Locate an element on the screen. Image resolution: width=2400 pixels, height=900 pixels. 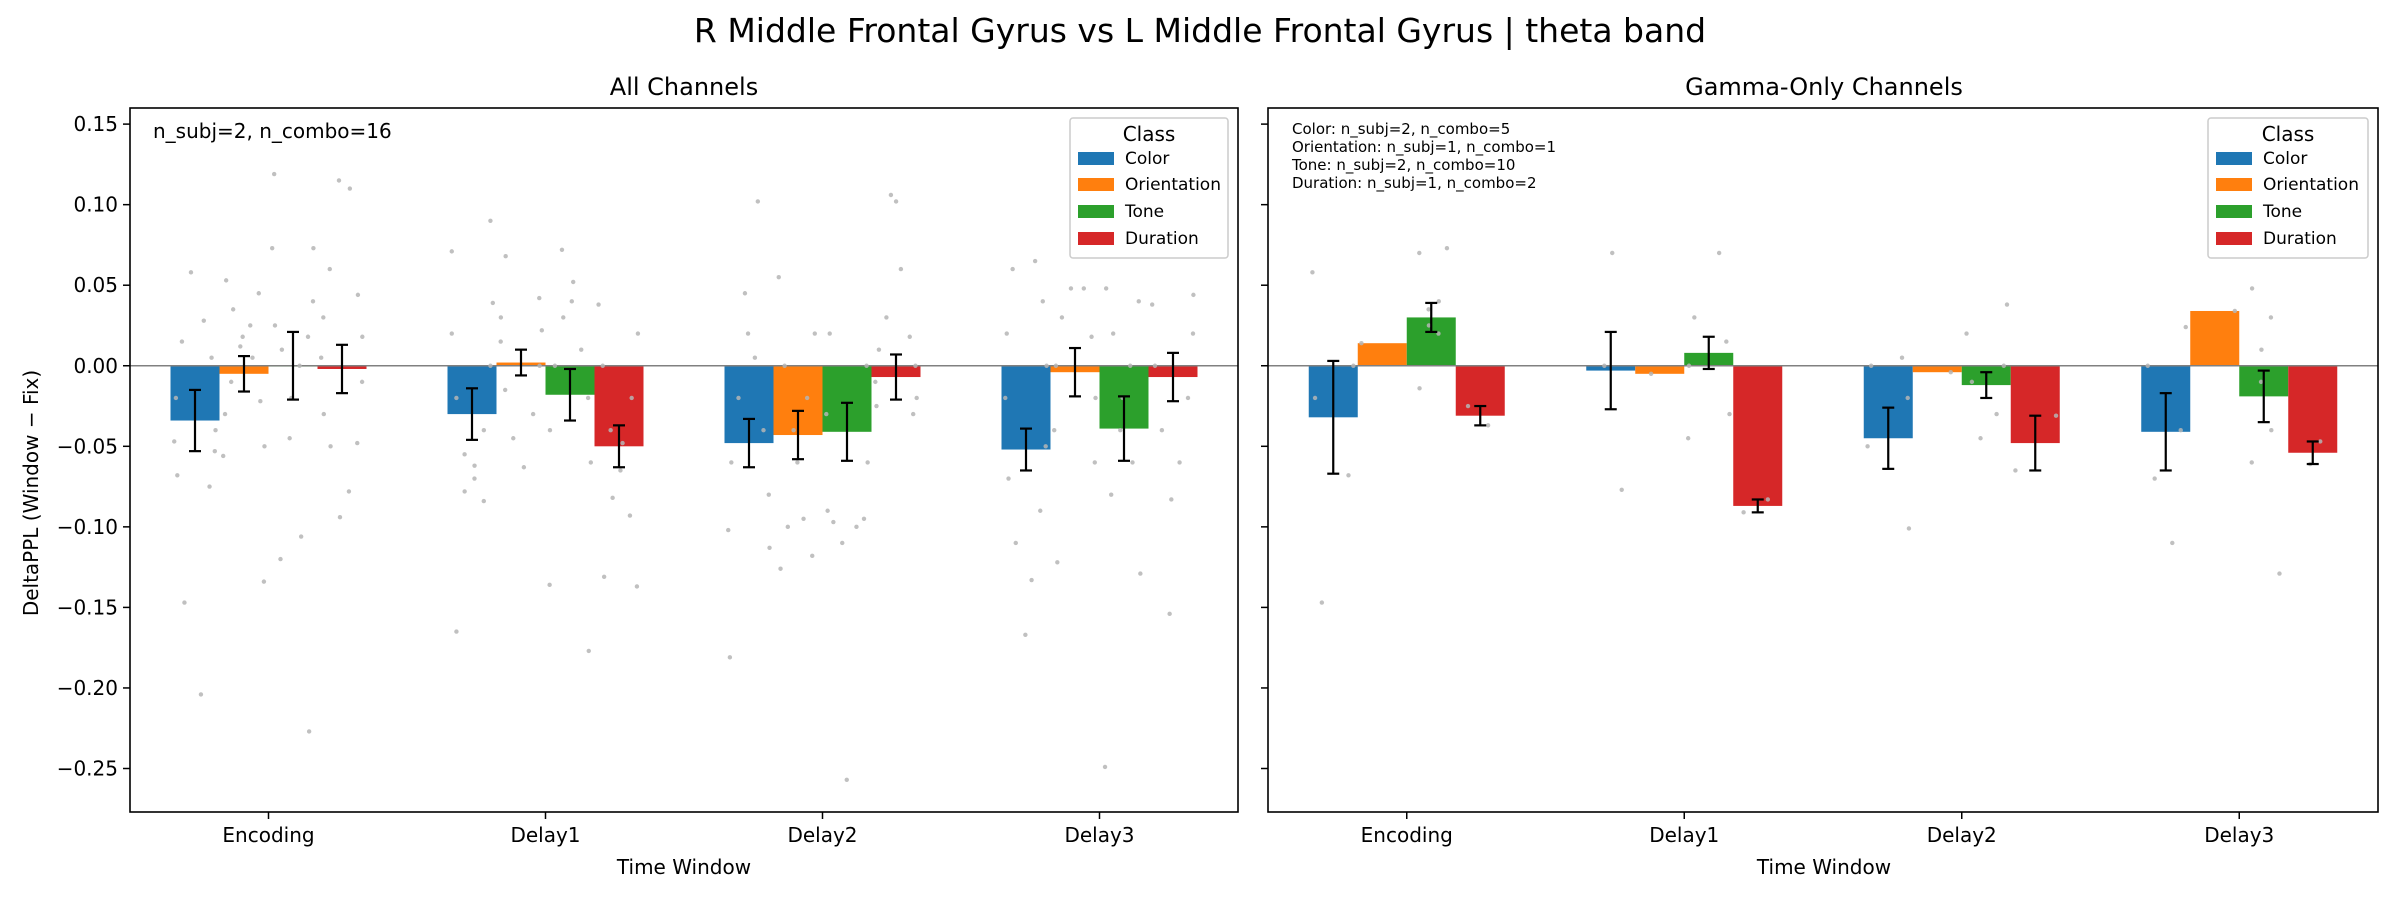
x-tick-label: Delay2 is located at coordinates (1962, 835).